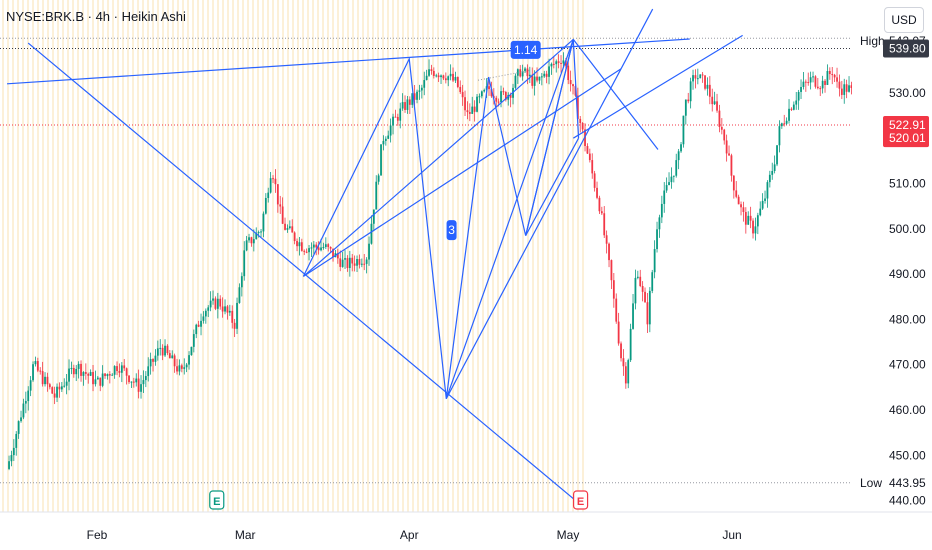  I want to click on trendline, so click(552, 186).